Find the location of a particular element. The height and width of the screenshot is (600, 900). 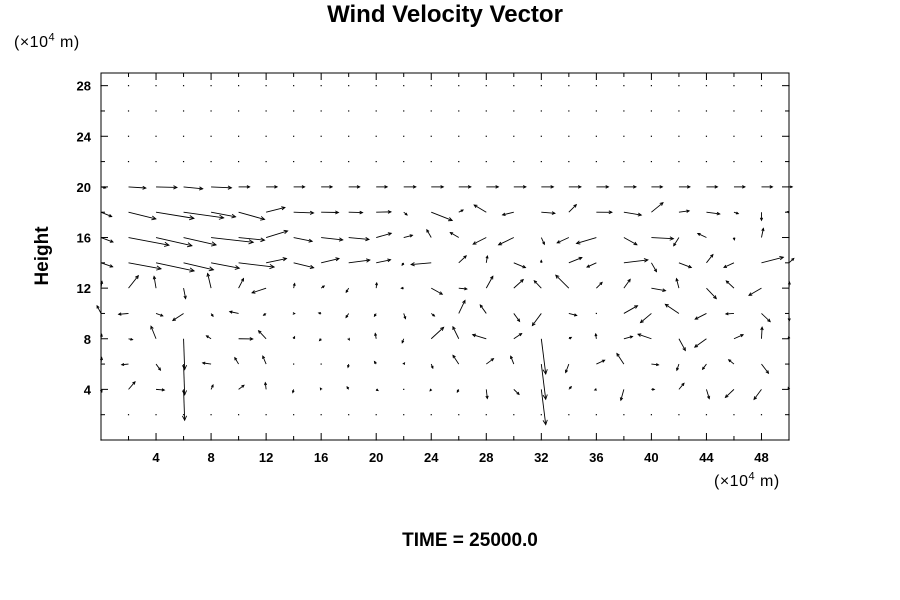

y-tick-label: 20 is located at coordinates (84, 187).